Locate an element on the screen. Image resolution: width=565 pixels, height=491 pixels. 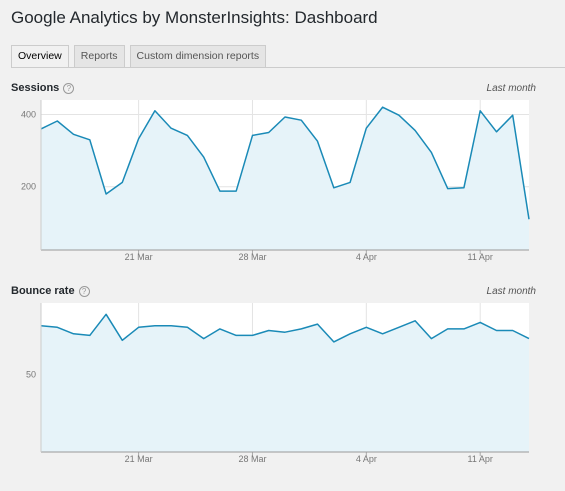
sessions-y-tick-label: 400 is located at coordinates (28, 114).